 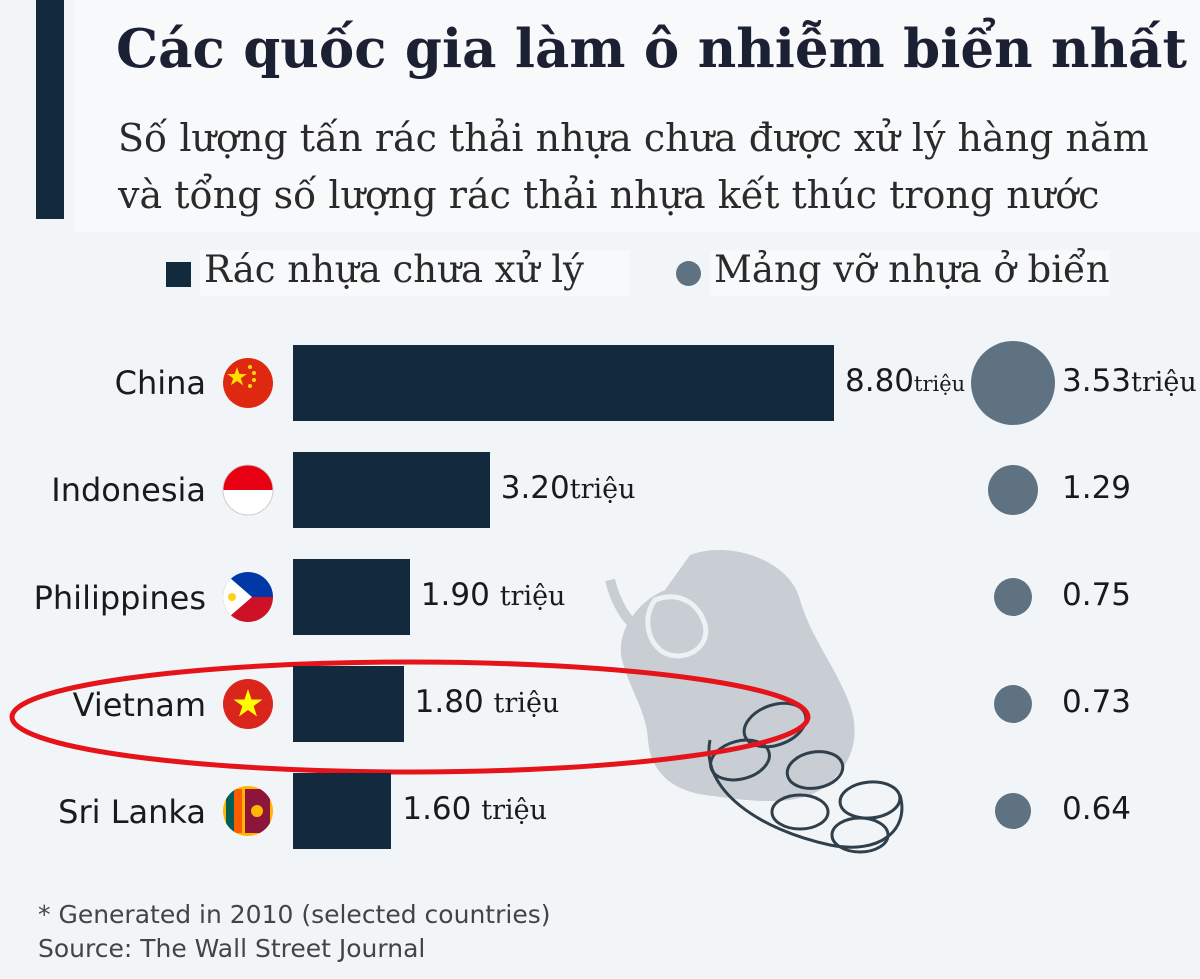 I want to click on sri-lanka-flag-icon, so click(x=248, y=811).